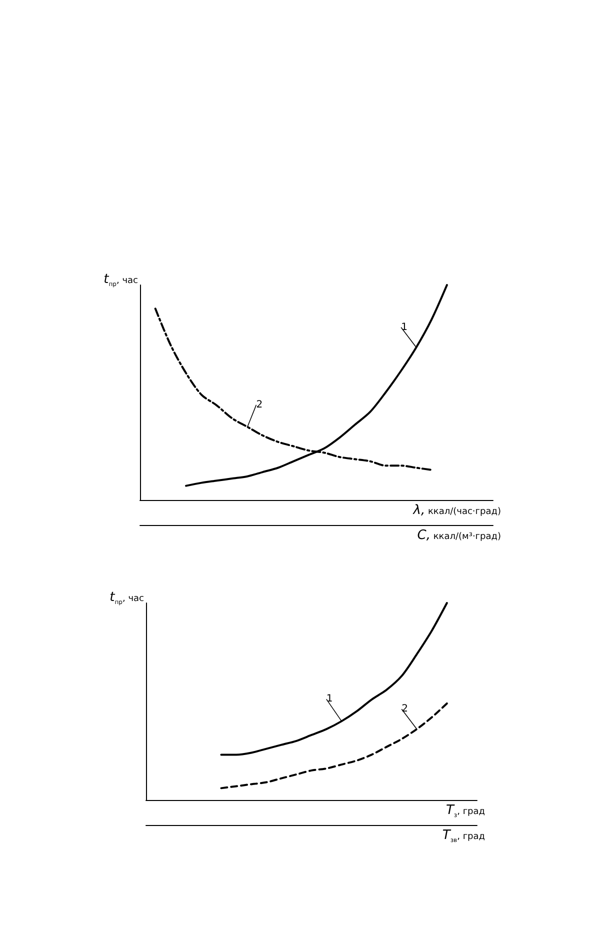  What do you see at coordinates (457, 511) in the screenshot?
I see `x-axis-title: λ, ккал/(час·град)` at bounding box center [457, 511].